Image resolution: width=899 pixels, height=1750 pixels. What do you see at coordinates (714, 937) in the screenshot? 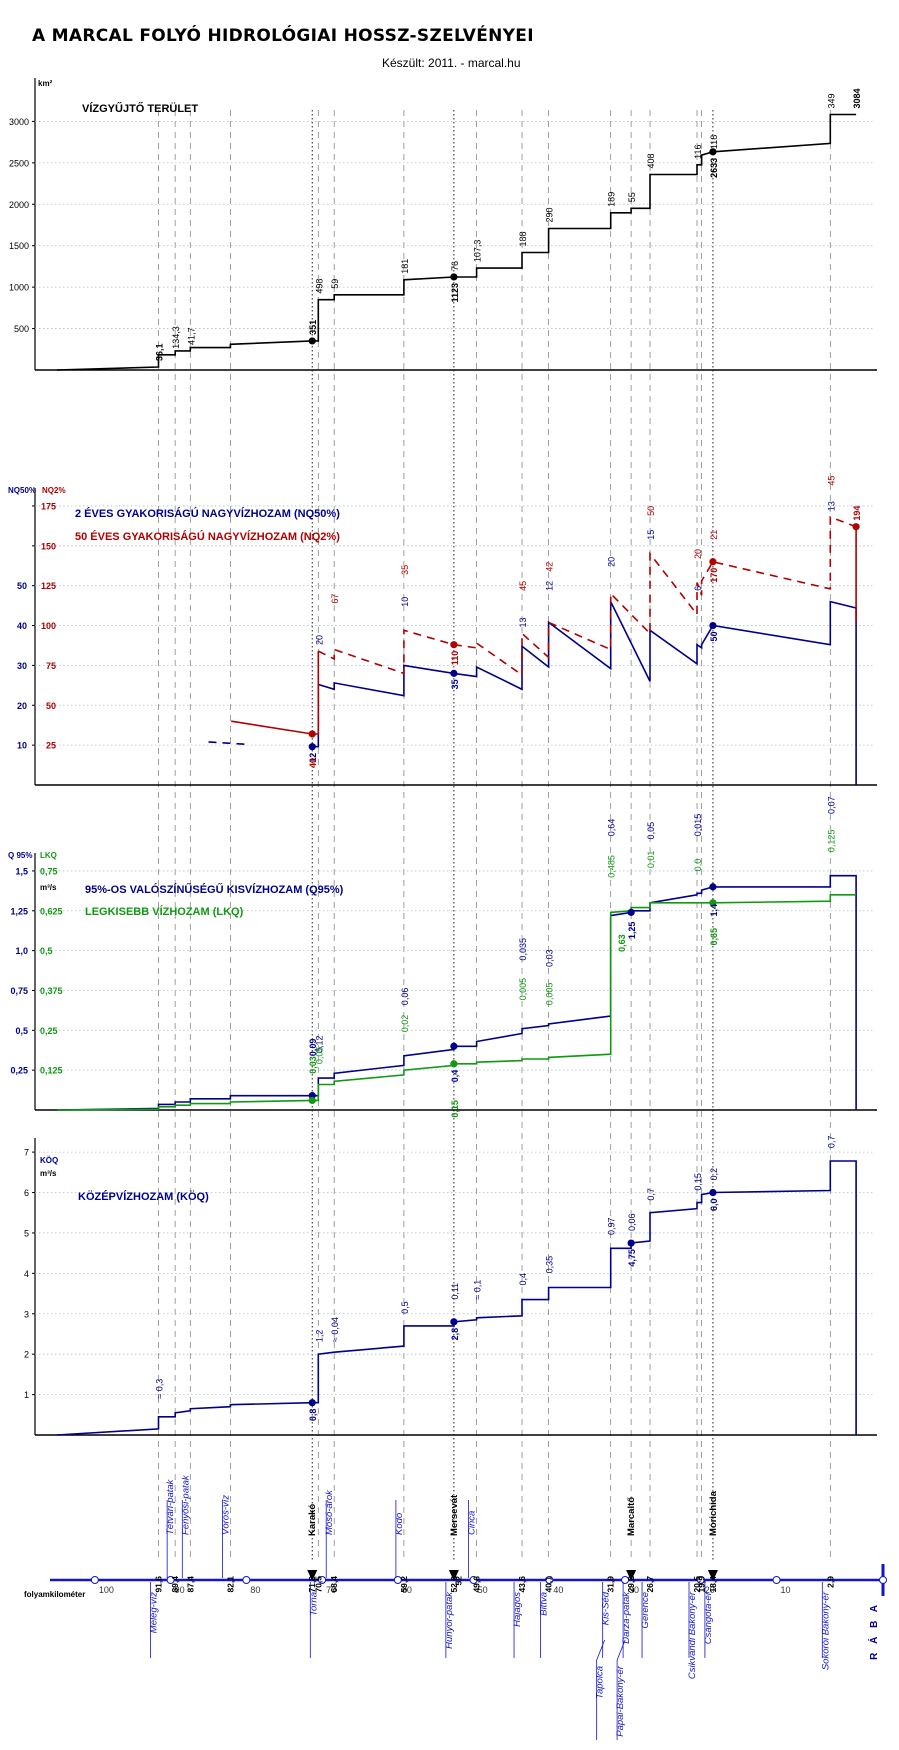
I see `data-label: 0,65` at bounding box center [714, 937].